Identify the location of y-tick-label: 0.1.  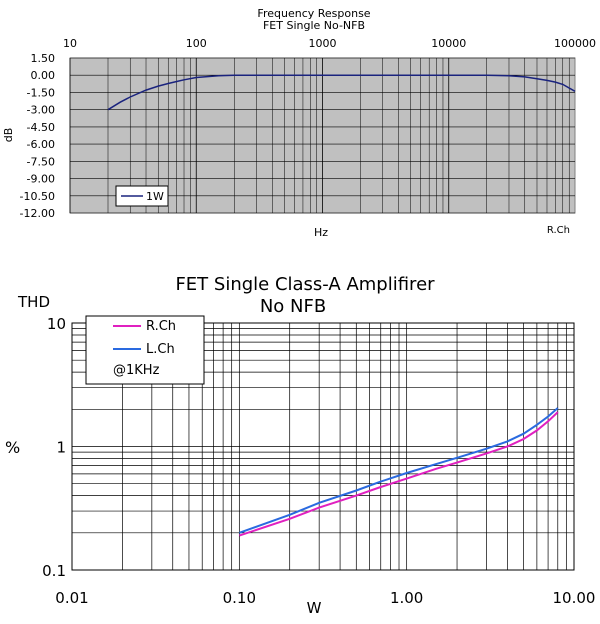
(54, 571).